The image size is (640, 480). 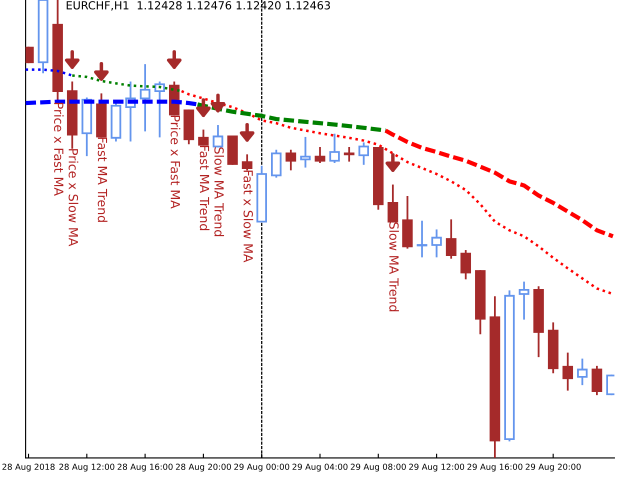 I want to click on x-tick-label: 29 Aug 16:00, so click(x=494, y=468).